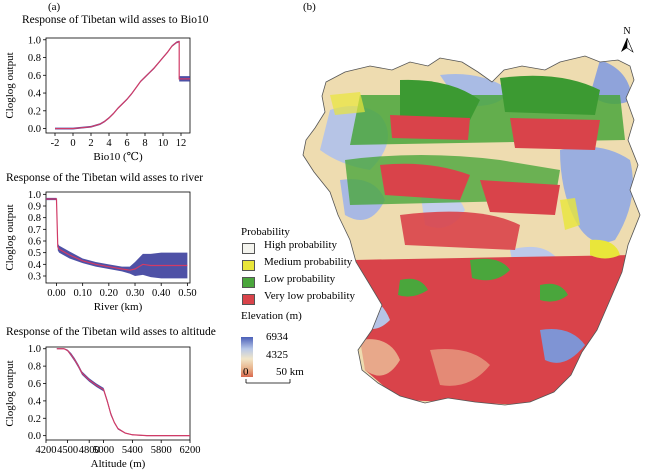 The height and width of the screenshot is (475, 650). Describe the element at coordinates (46, 450) in the screenshot. I see `chart-3-xtick-label: 4200` at that location.